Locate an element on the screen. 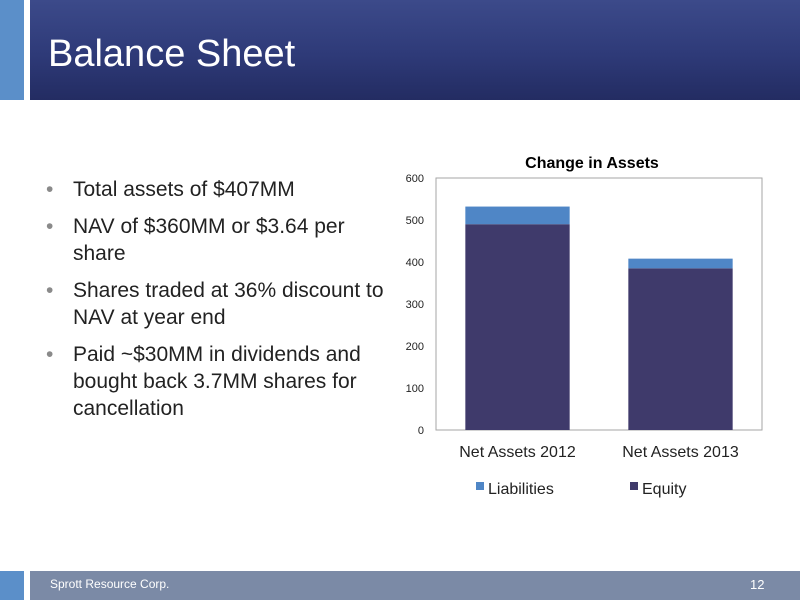 This screenshot has height=600, width=800. footer-accent-bar is located at coordinates (12, 585).